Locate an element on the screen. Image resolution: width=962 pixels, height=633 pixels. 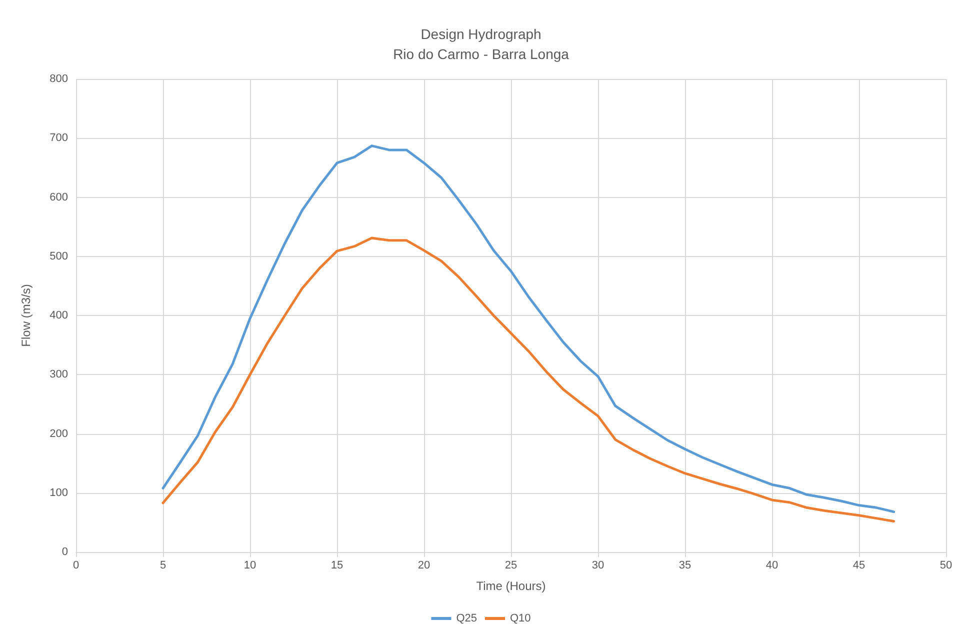
legend-label: Q10 is located at coordinates (520, 618).